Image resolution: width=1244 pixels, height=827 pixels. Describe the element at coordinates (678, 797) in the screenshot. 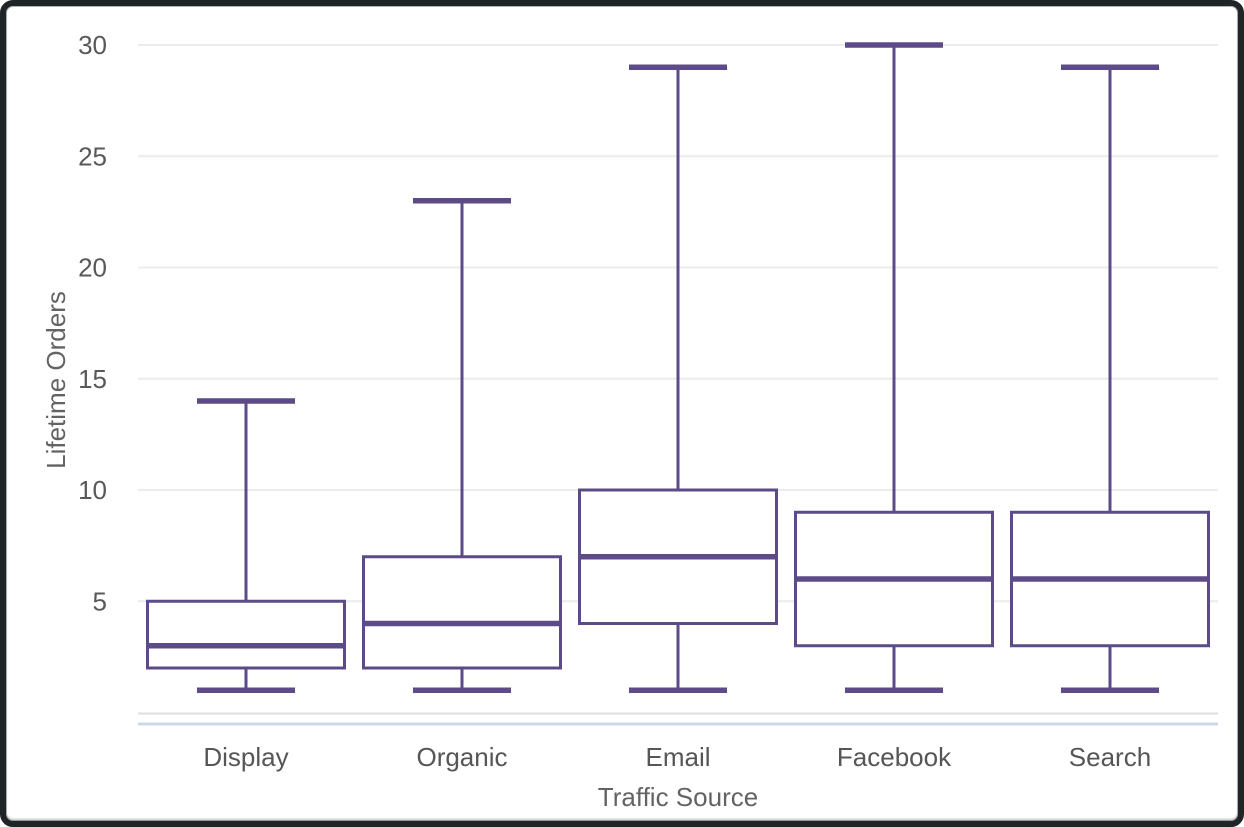

I see `x-axis-title: Traffic Source` at that location.